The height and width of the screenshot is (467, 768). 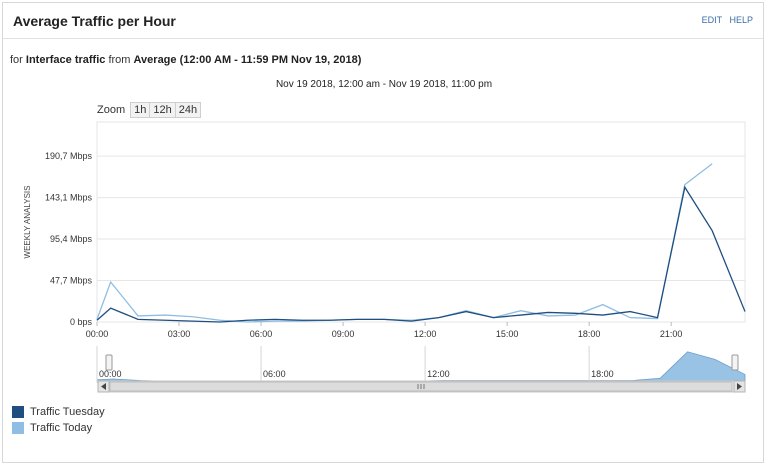 I want to click on legend-item-today: Traffic Today, so click(x=58, y=428).